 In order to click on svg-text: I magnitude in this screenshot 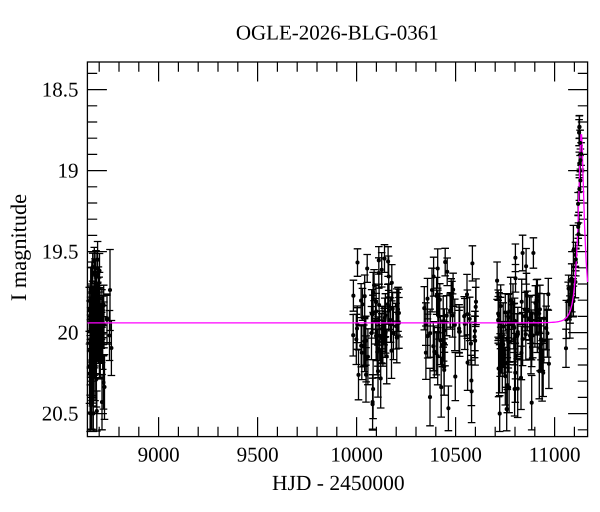, I will do `click(18, 247)`.